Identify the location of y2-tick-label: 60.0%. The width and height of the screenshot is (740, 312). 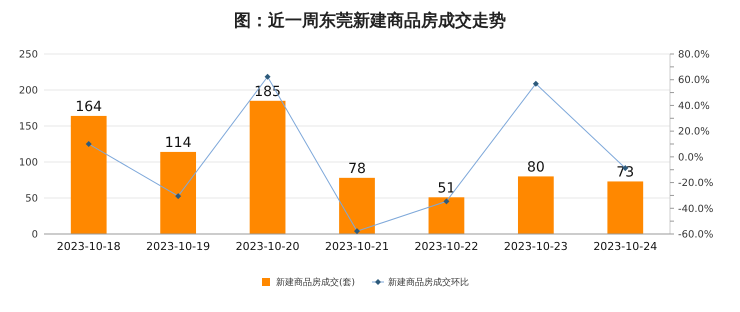
(694, 80).